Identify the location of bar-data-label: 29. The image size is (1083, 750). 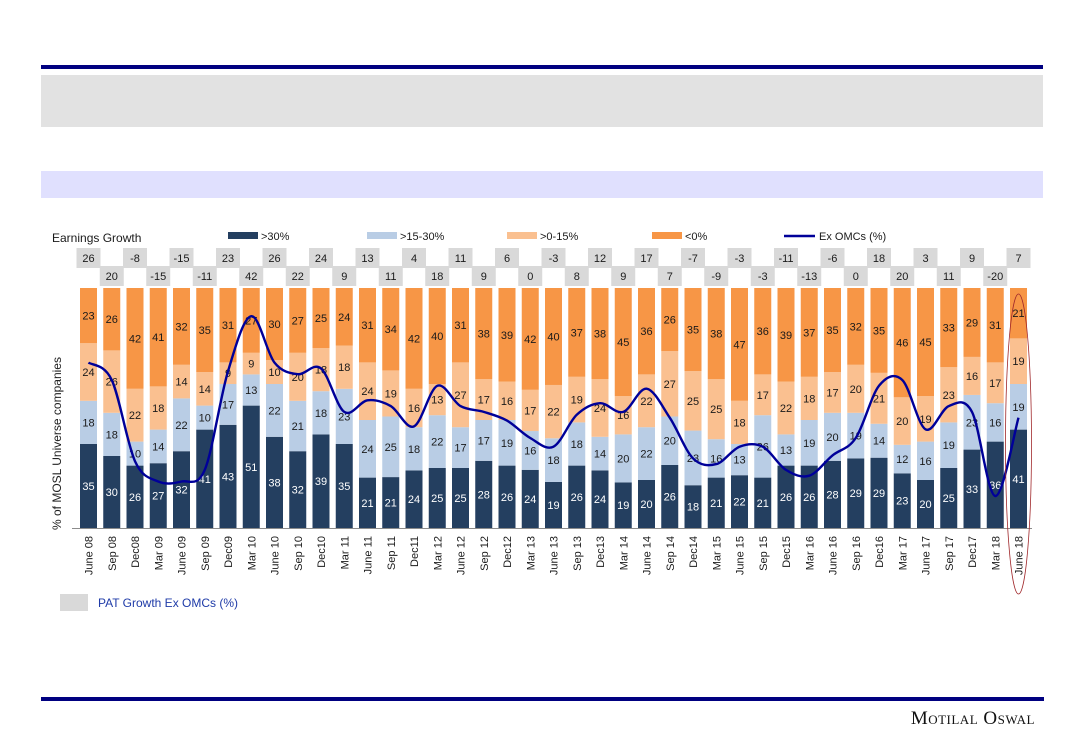
(856, 494).